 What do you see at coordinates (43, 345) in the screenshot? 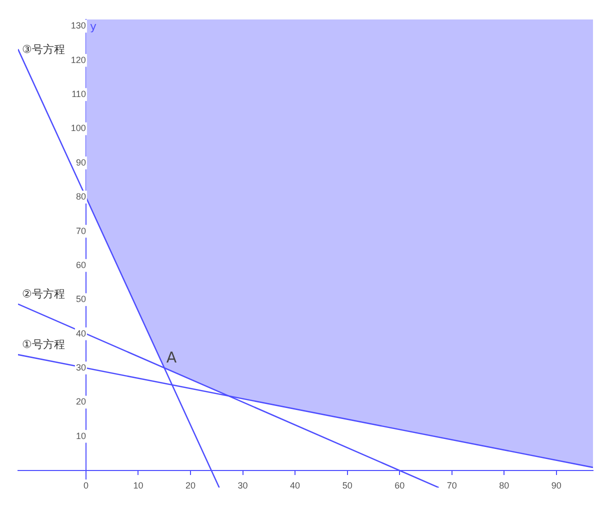
I see `series-label: ①号方程` at bounding box center [43, 345].